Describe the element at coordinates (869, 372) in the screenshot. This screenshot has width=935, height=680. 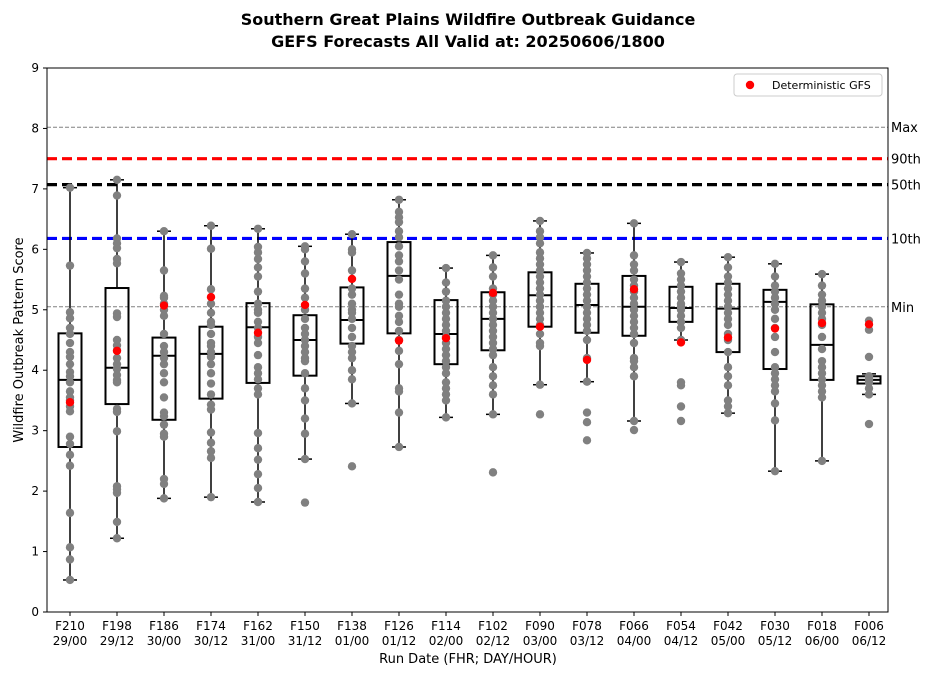
I see `box-group-f006` at that location.